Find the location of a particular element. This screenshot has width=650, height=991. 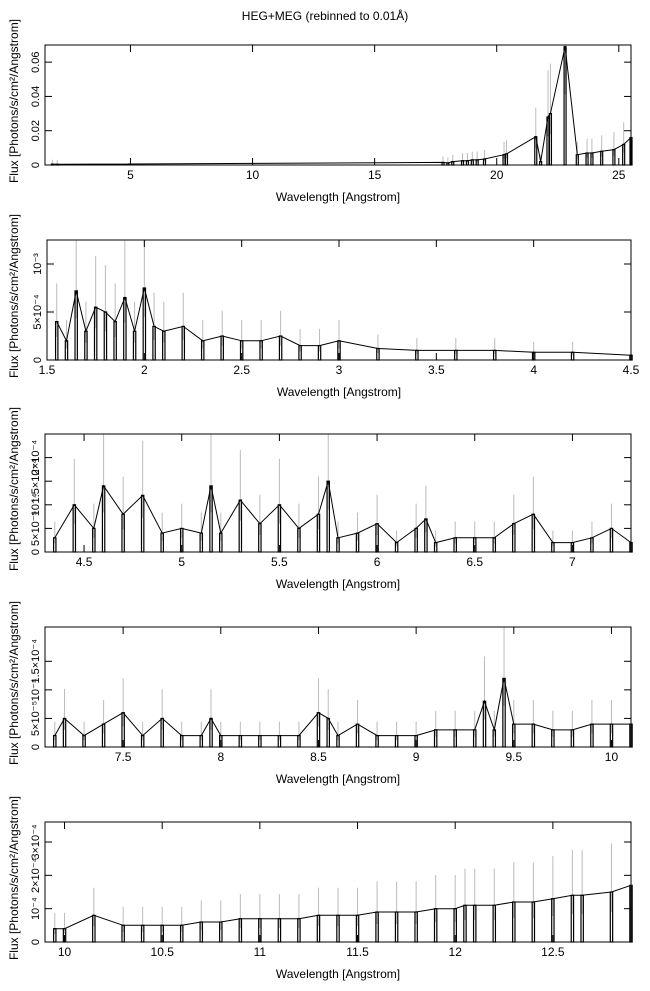

x-tick-label: 15 is located at coordinates (375, 175).